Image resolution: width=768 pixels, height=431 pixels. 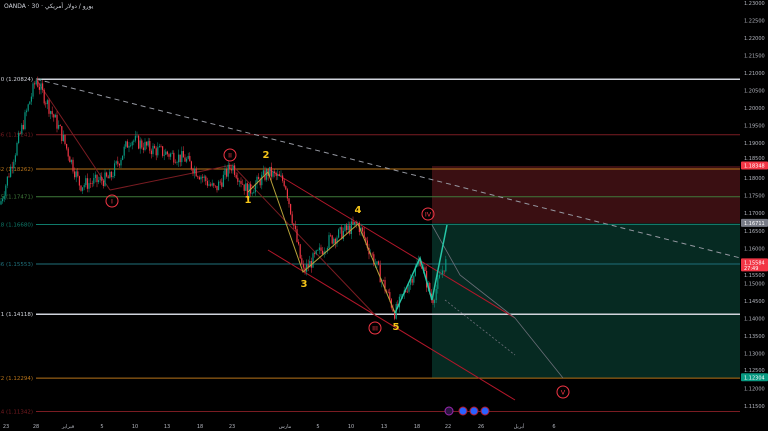 I want to click on price-tick: 1.17000, so click(x=754, y=214).